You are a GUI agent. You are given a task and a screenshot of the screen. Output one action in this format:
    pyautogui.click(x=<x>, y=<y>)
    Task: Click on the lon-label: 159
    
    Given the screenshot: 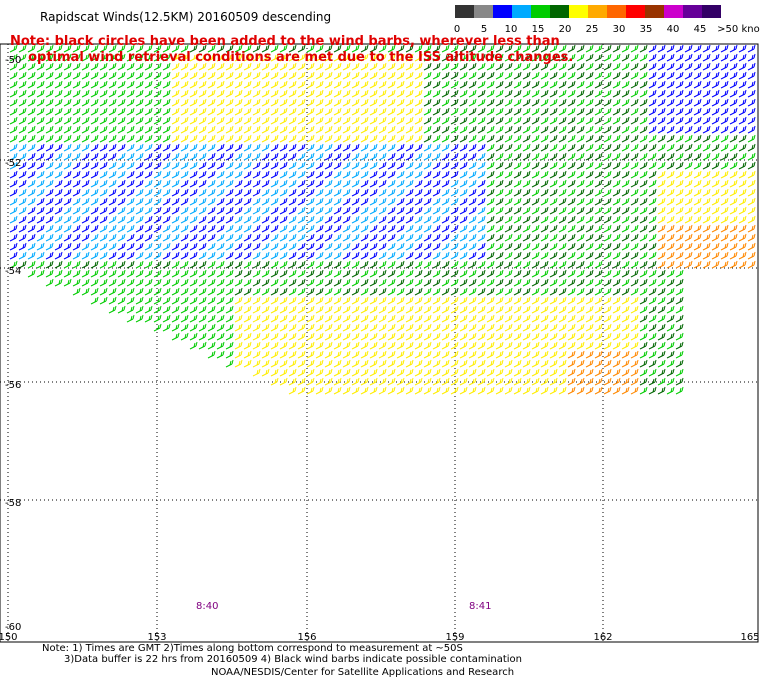 What is the action you would take?
    pyautogui.click(x=455, y=637)
    